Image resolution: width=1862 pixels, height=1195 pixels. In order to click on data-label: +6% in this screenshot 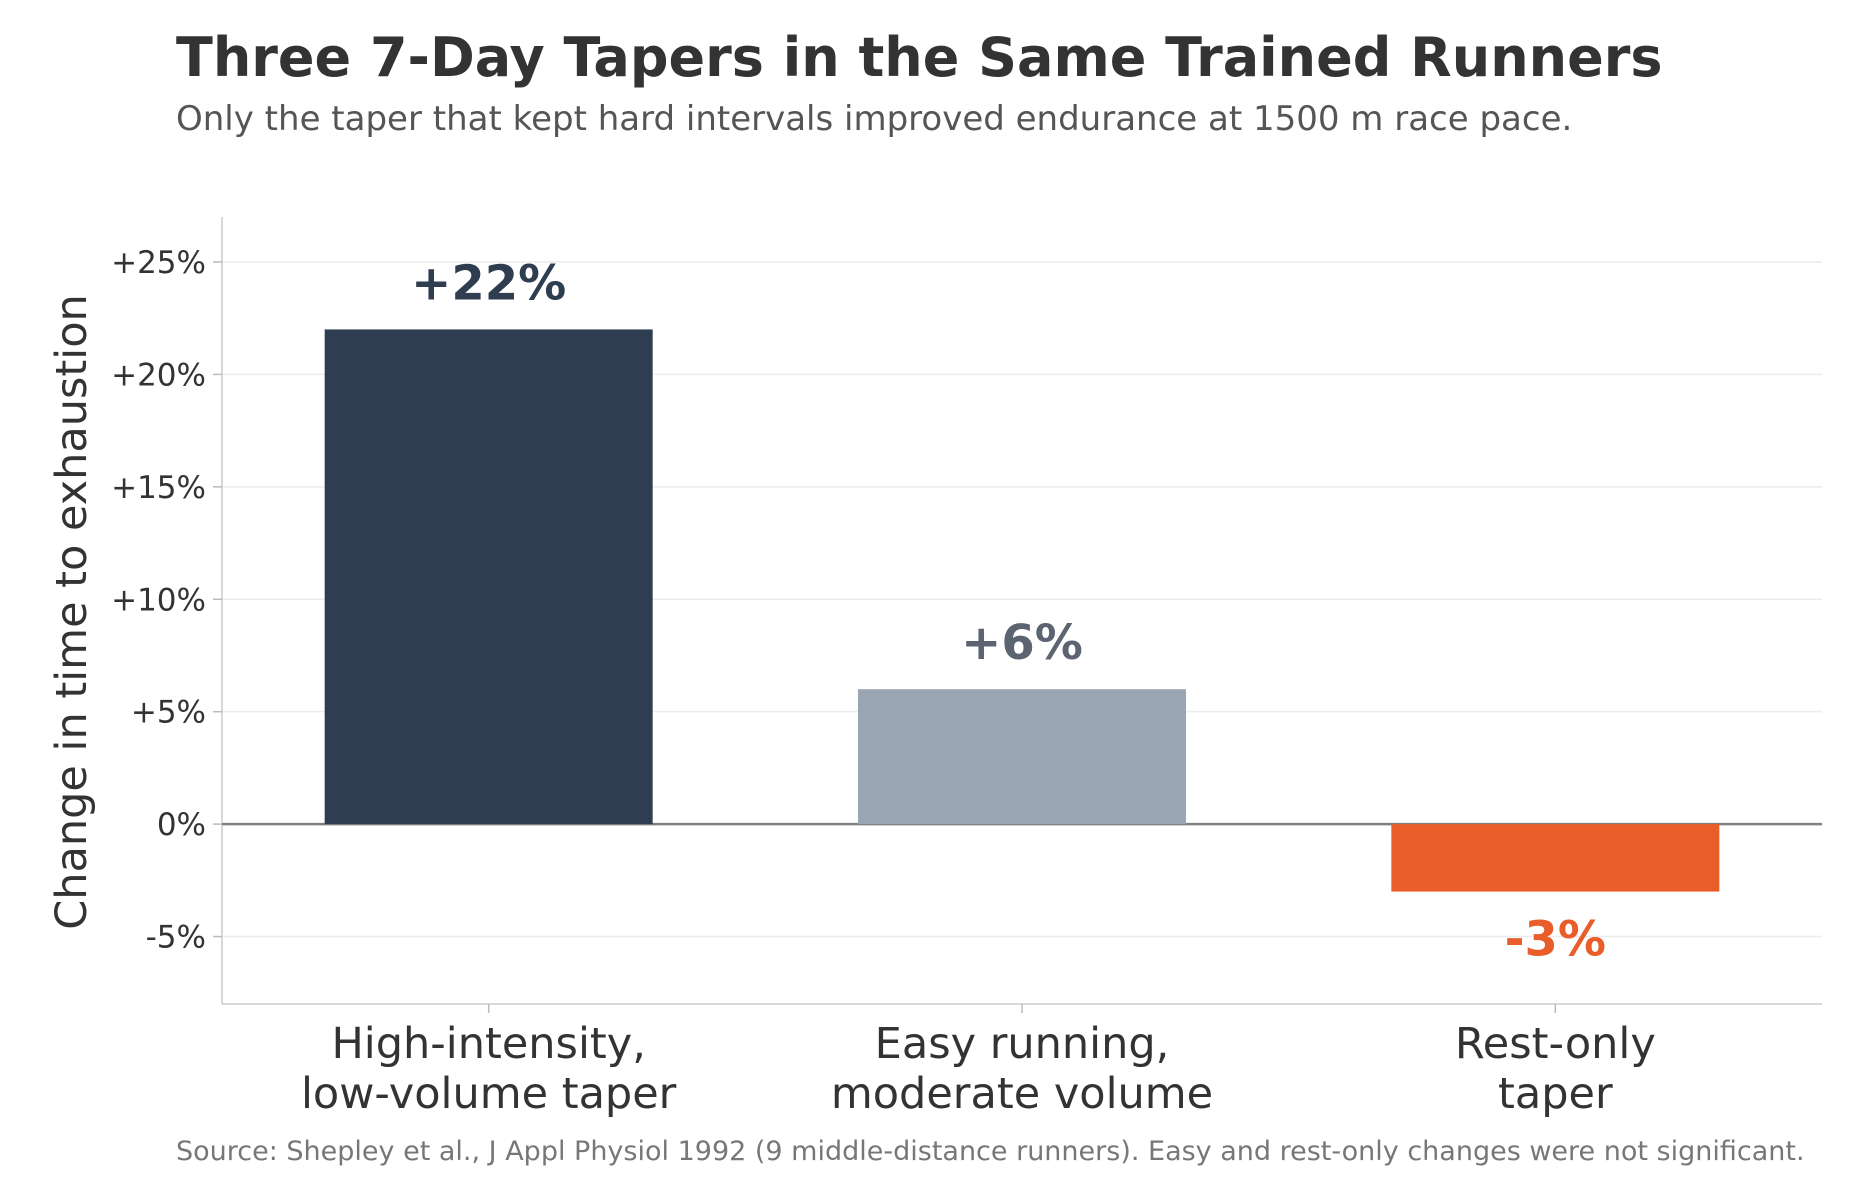, I will do `click(1022, 643)`.